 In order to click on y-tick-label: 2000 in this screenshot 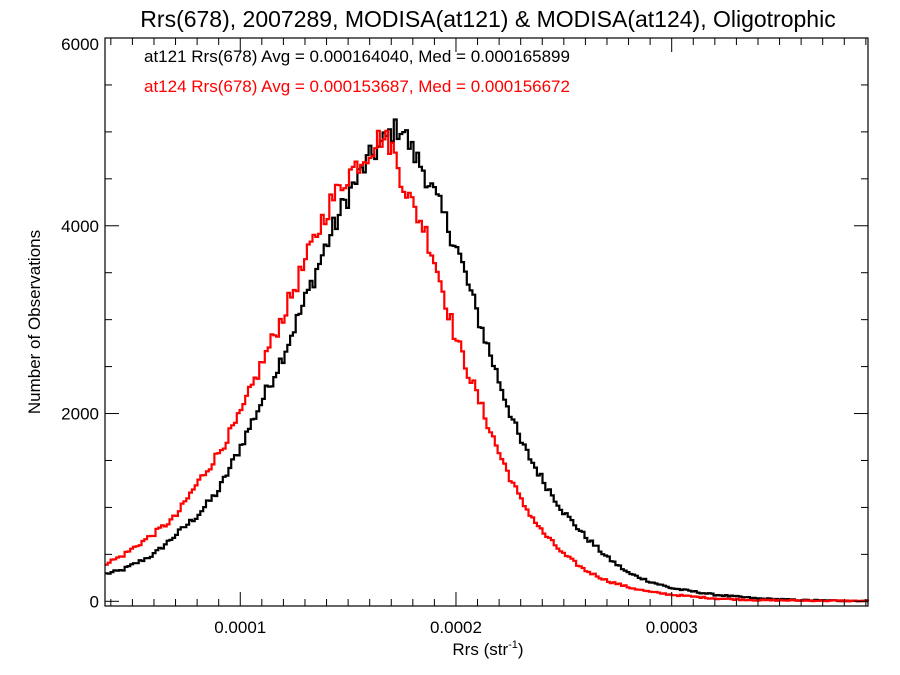, I will do `click(80, 414)`.